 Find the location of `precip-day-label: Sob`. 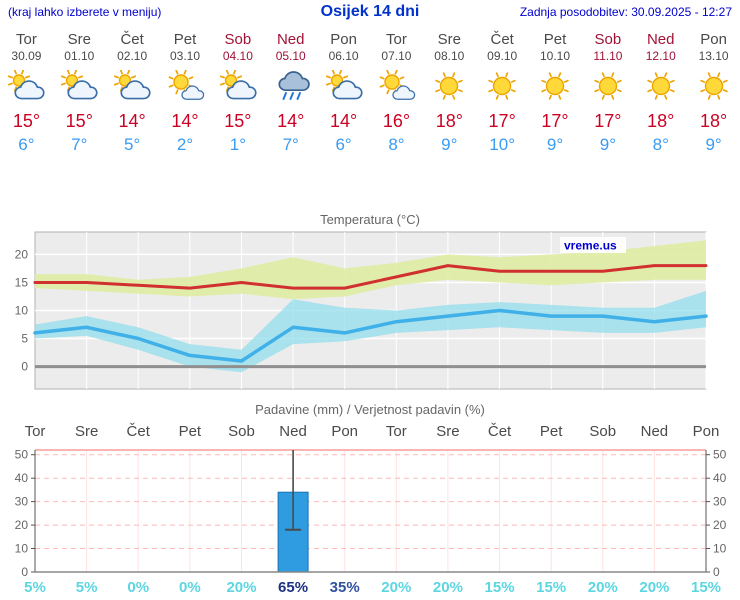

precip-day-label: Sob is located at coordinates (603, 431).